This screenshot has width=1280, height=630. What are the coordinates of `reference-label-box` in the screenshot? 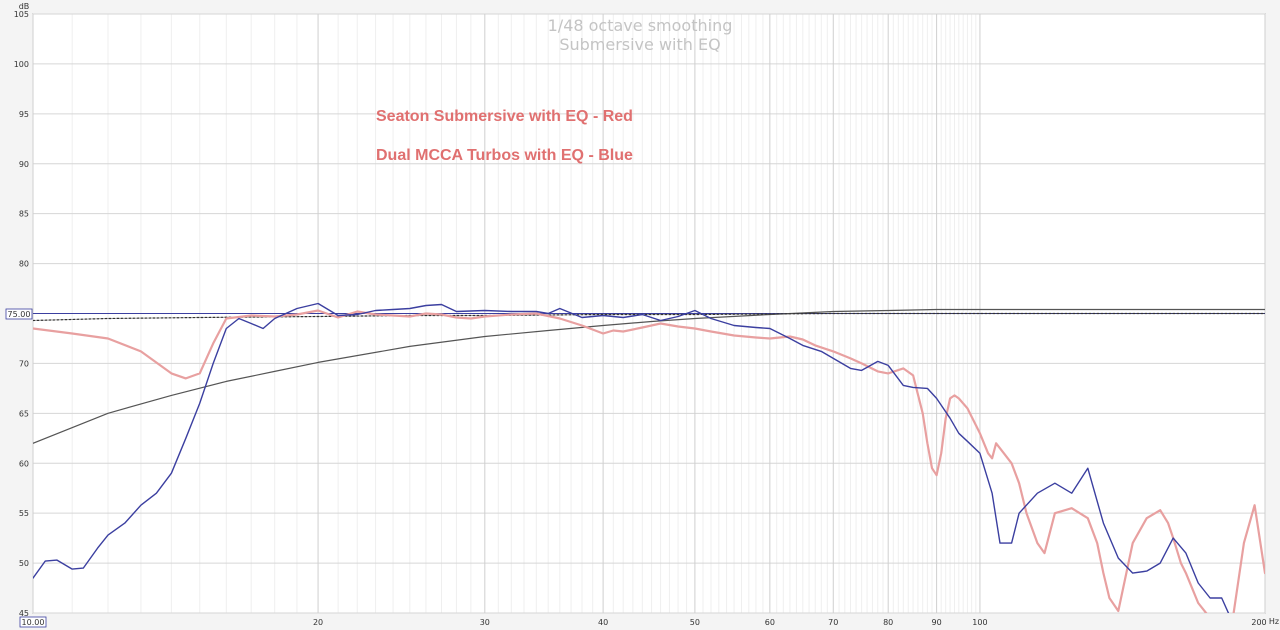 It's located at (19, 314).